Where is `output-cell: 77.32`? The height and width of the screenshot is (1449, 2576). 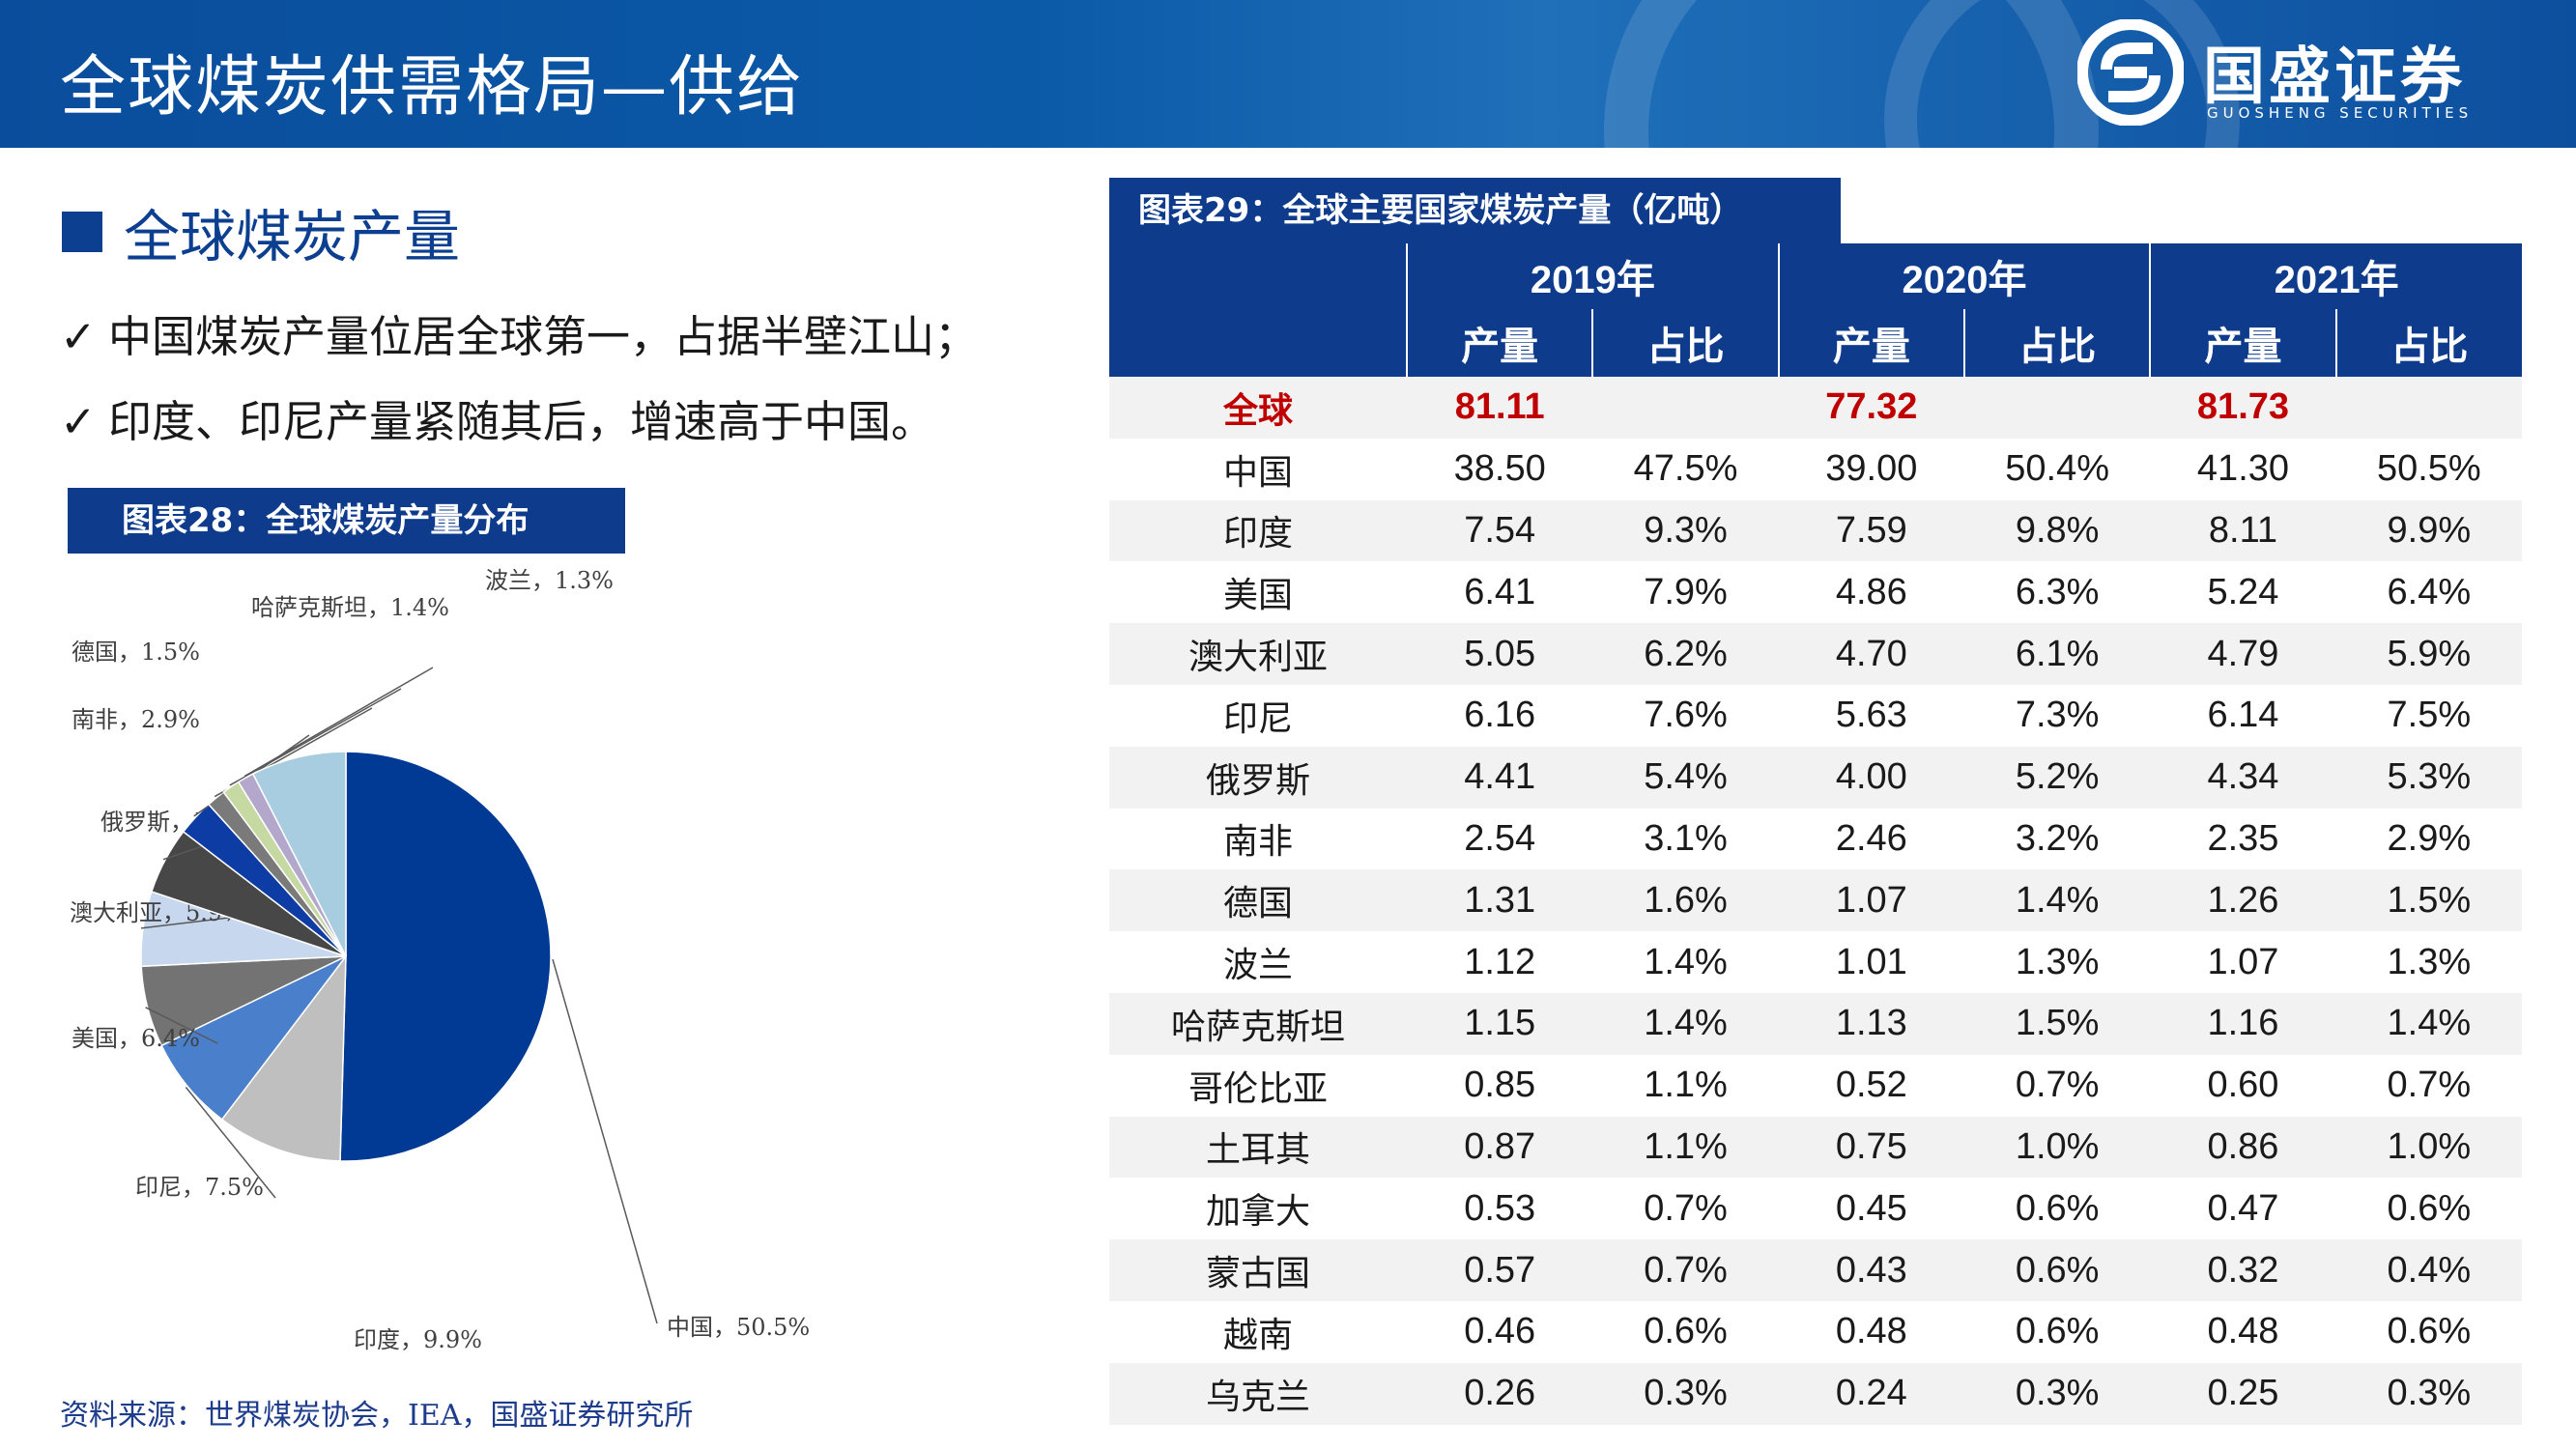 output-cell: 77.32 is located at coordinates (1871, 408).